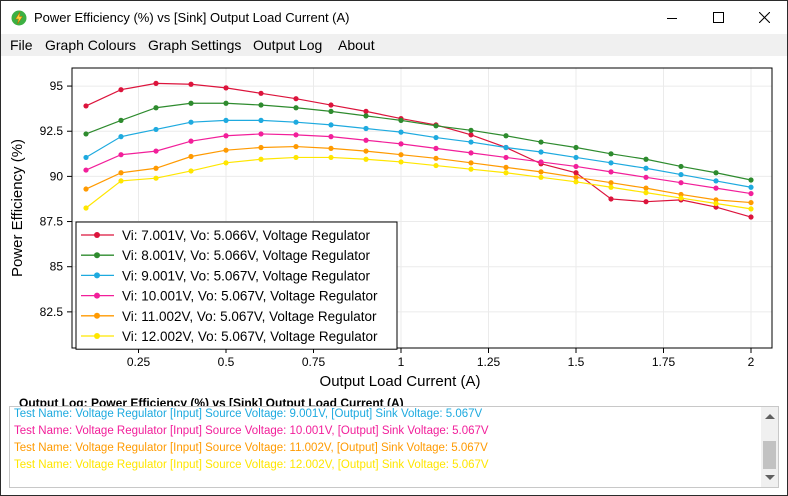 This screenshot has height=496, width=788. I want to click on minimize-button, so click(672, 17).